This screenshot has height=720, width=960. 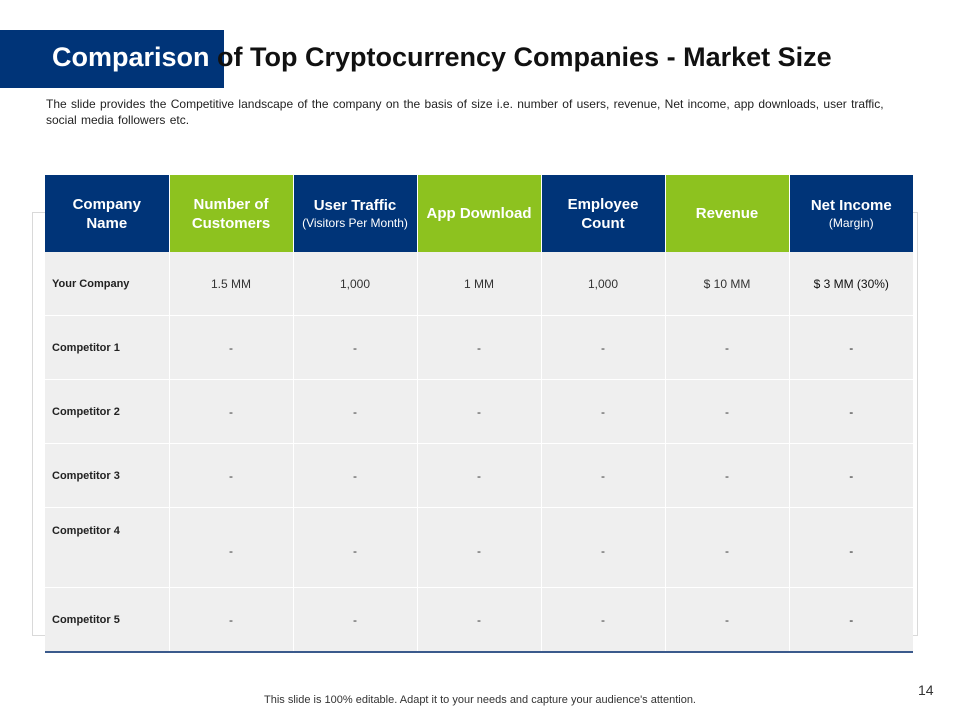 What do you see at coordinates (107, 620) in the screenshot?
I see `company-name-cell: Competitor 5` at bounding box center [107, 620].